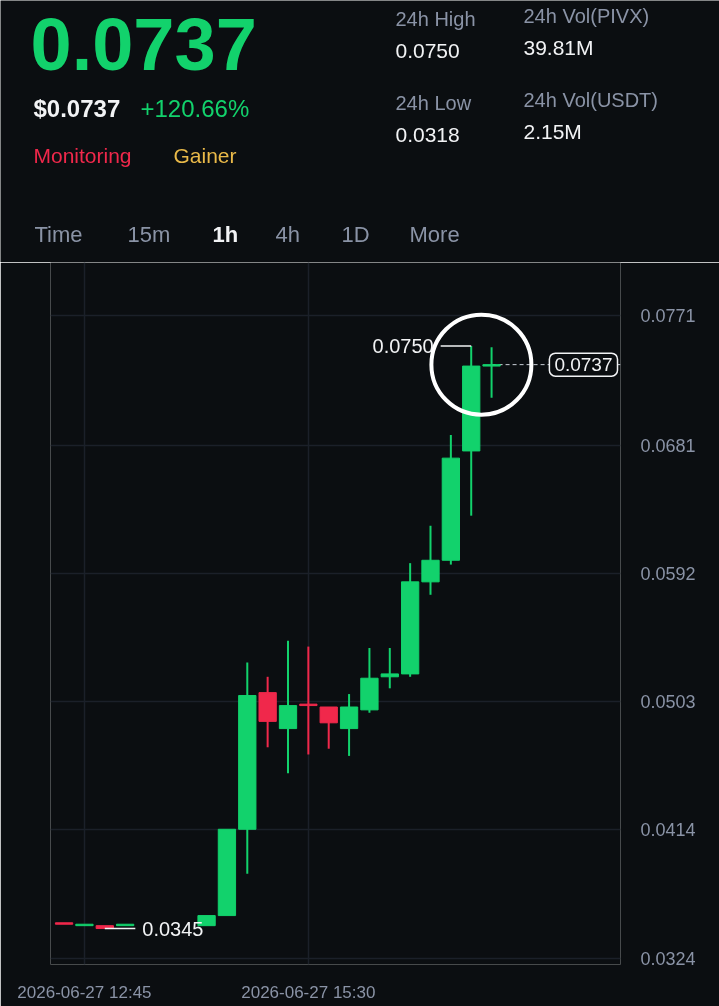 The height and width of the screenshot is (1006, 719). I want to click on y-tick-label: 0.0414, so click(668, 829).